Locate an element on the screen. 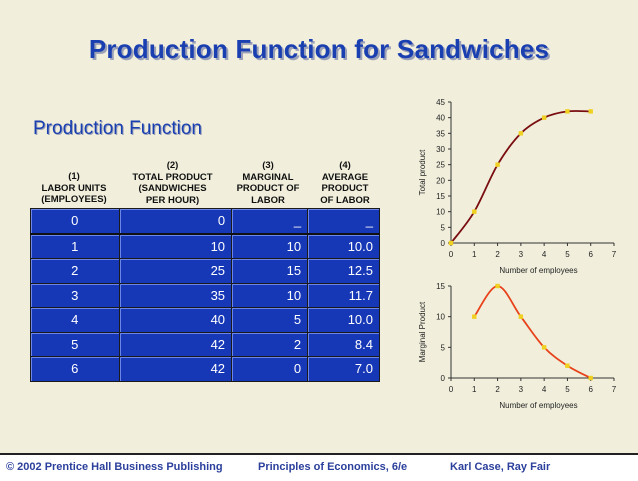 The width and height of the screenshot is (638, 481). cell-average-product: 12.5 is located at coordinates (343, 271).